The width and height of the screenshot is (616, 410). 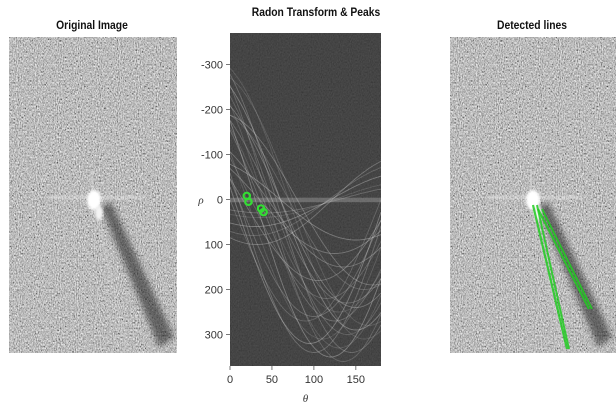 What do you see at coordinates (214, 336) in the screenshot?
I see `y-tick-label: 300` at bounding box center [214, 336].